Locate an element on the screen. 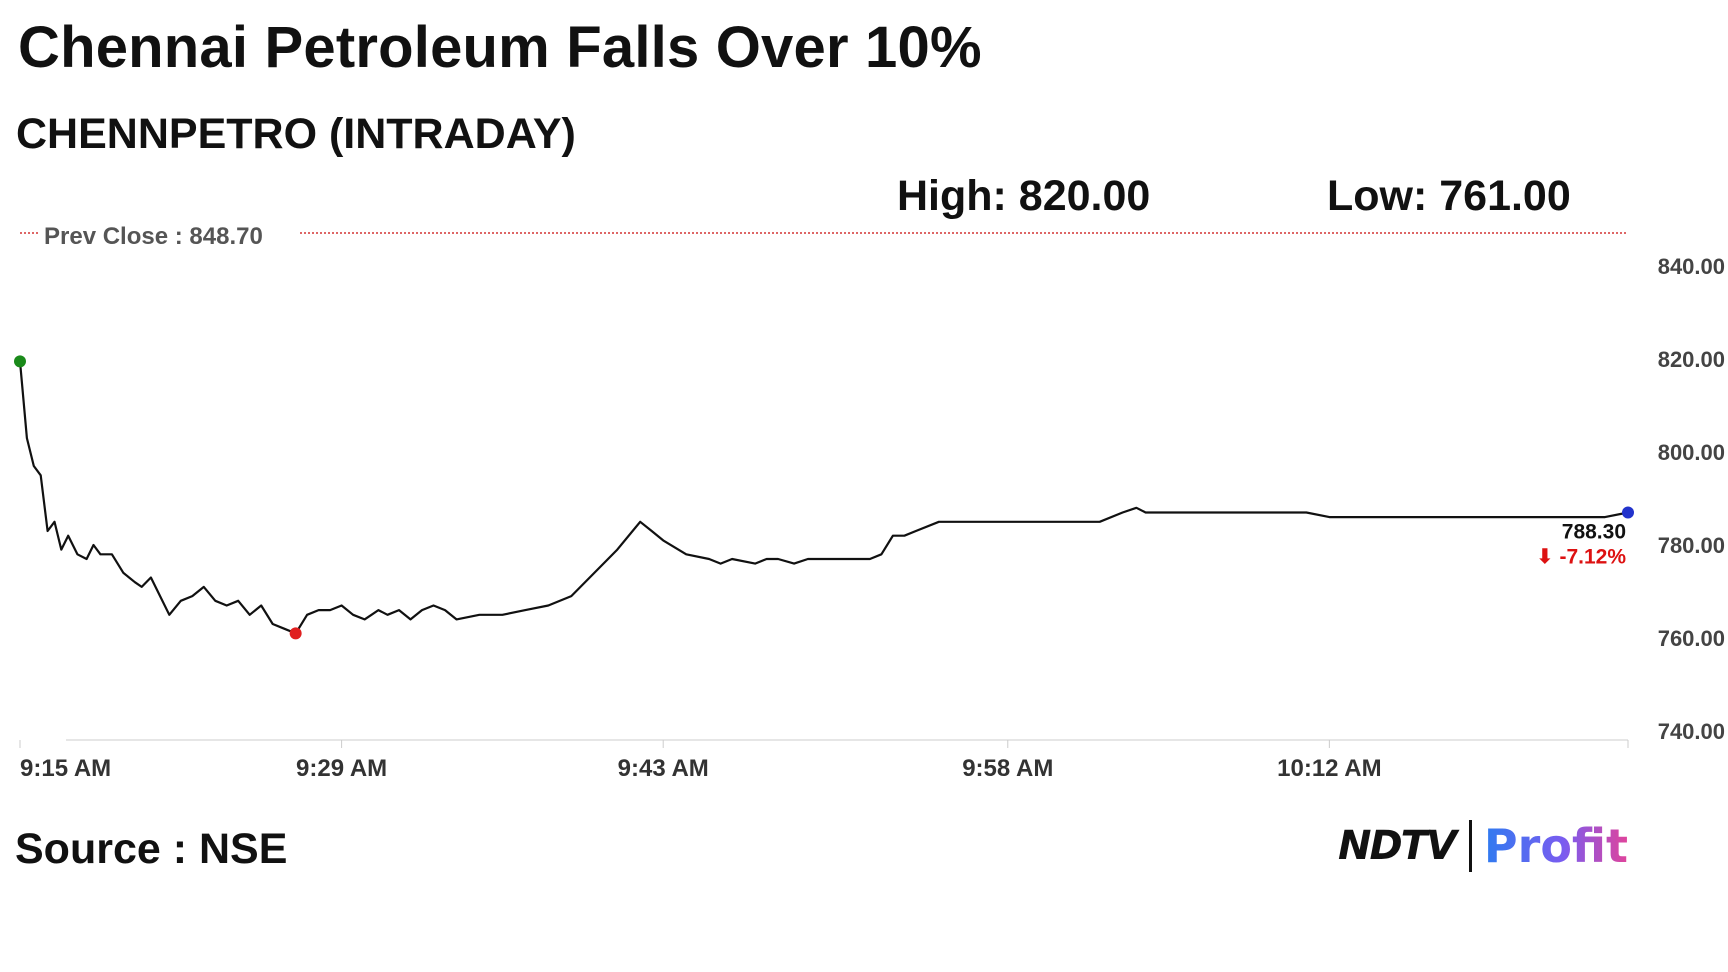 Image resolution: width=1728 pixels, height=972 pixels. y-tick-label: 740.00 is located at coordinates (1691, 731).